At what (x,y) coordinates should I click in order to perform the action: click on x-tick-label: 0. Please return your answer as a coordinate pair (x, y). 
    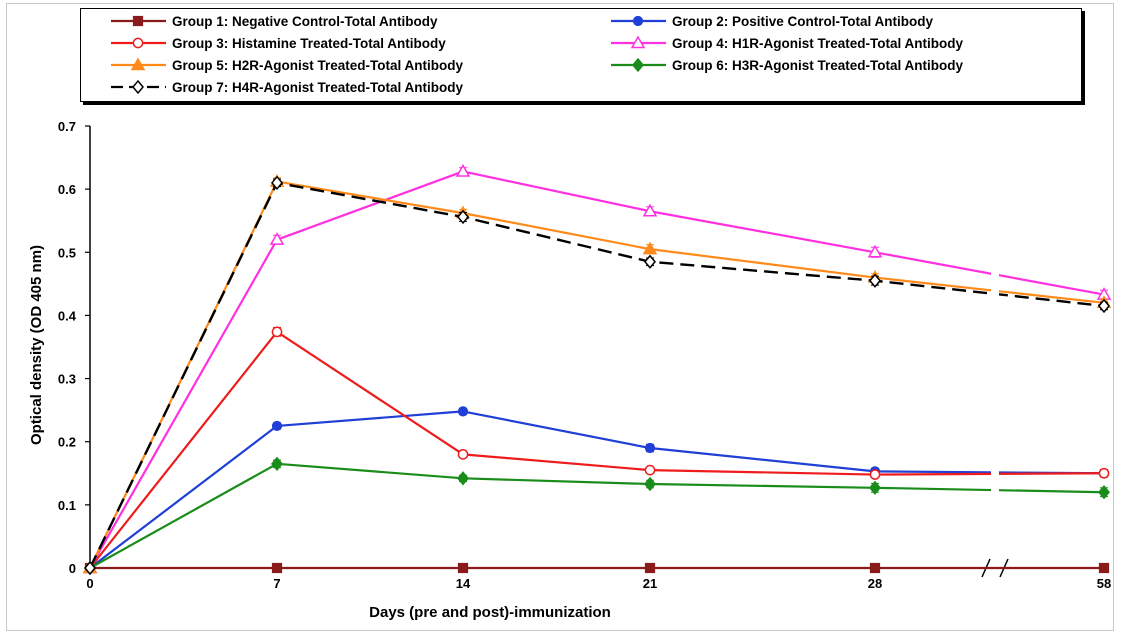
    Looking at the image, I should click on (89, 583).